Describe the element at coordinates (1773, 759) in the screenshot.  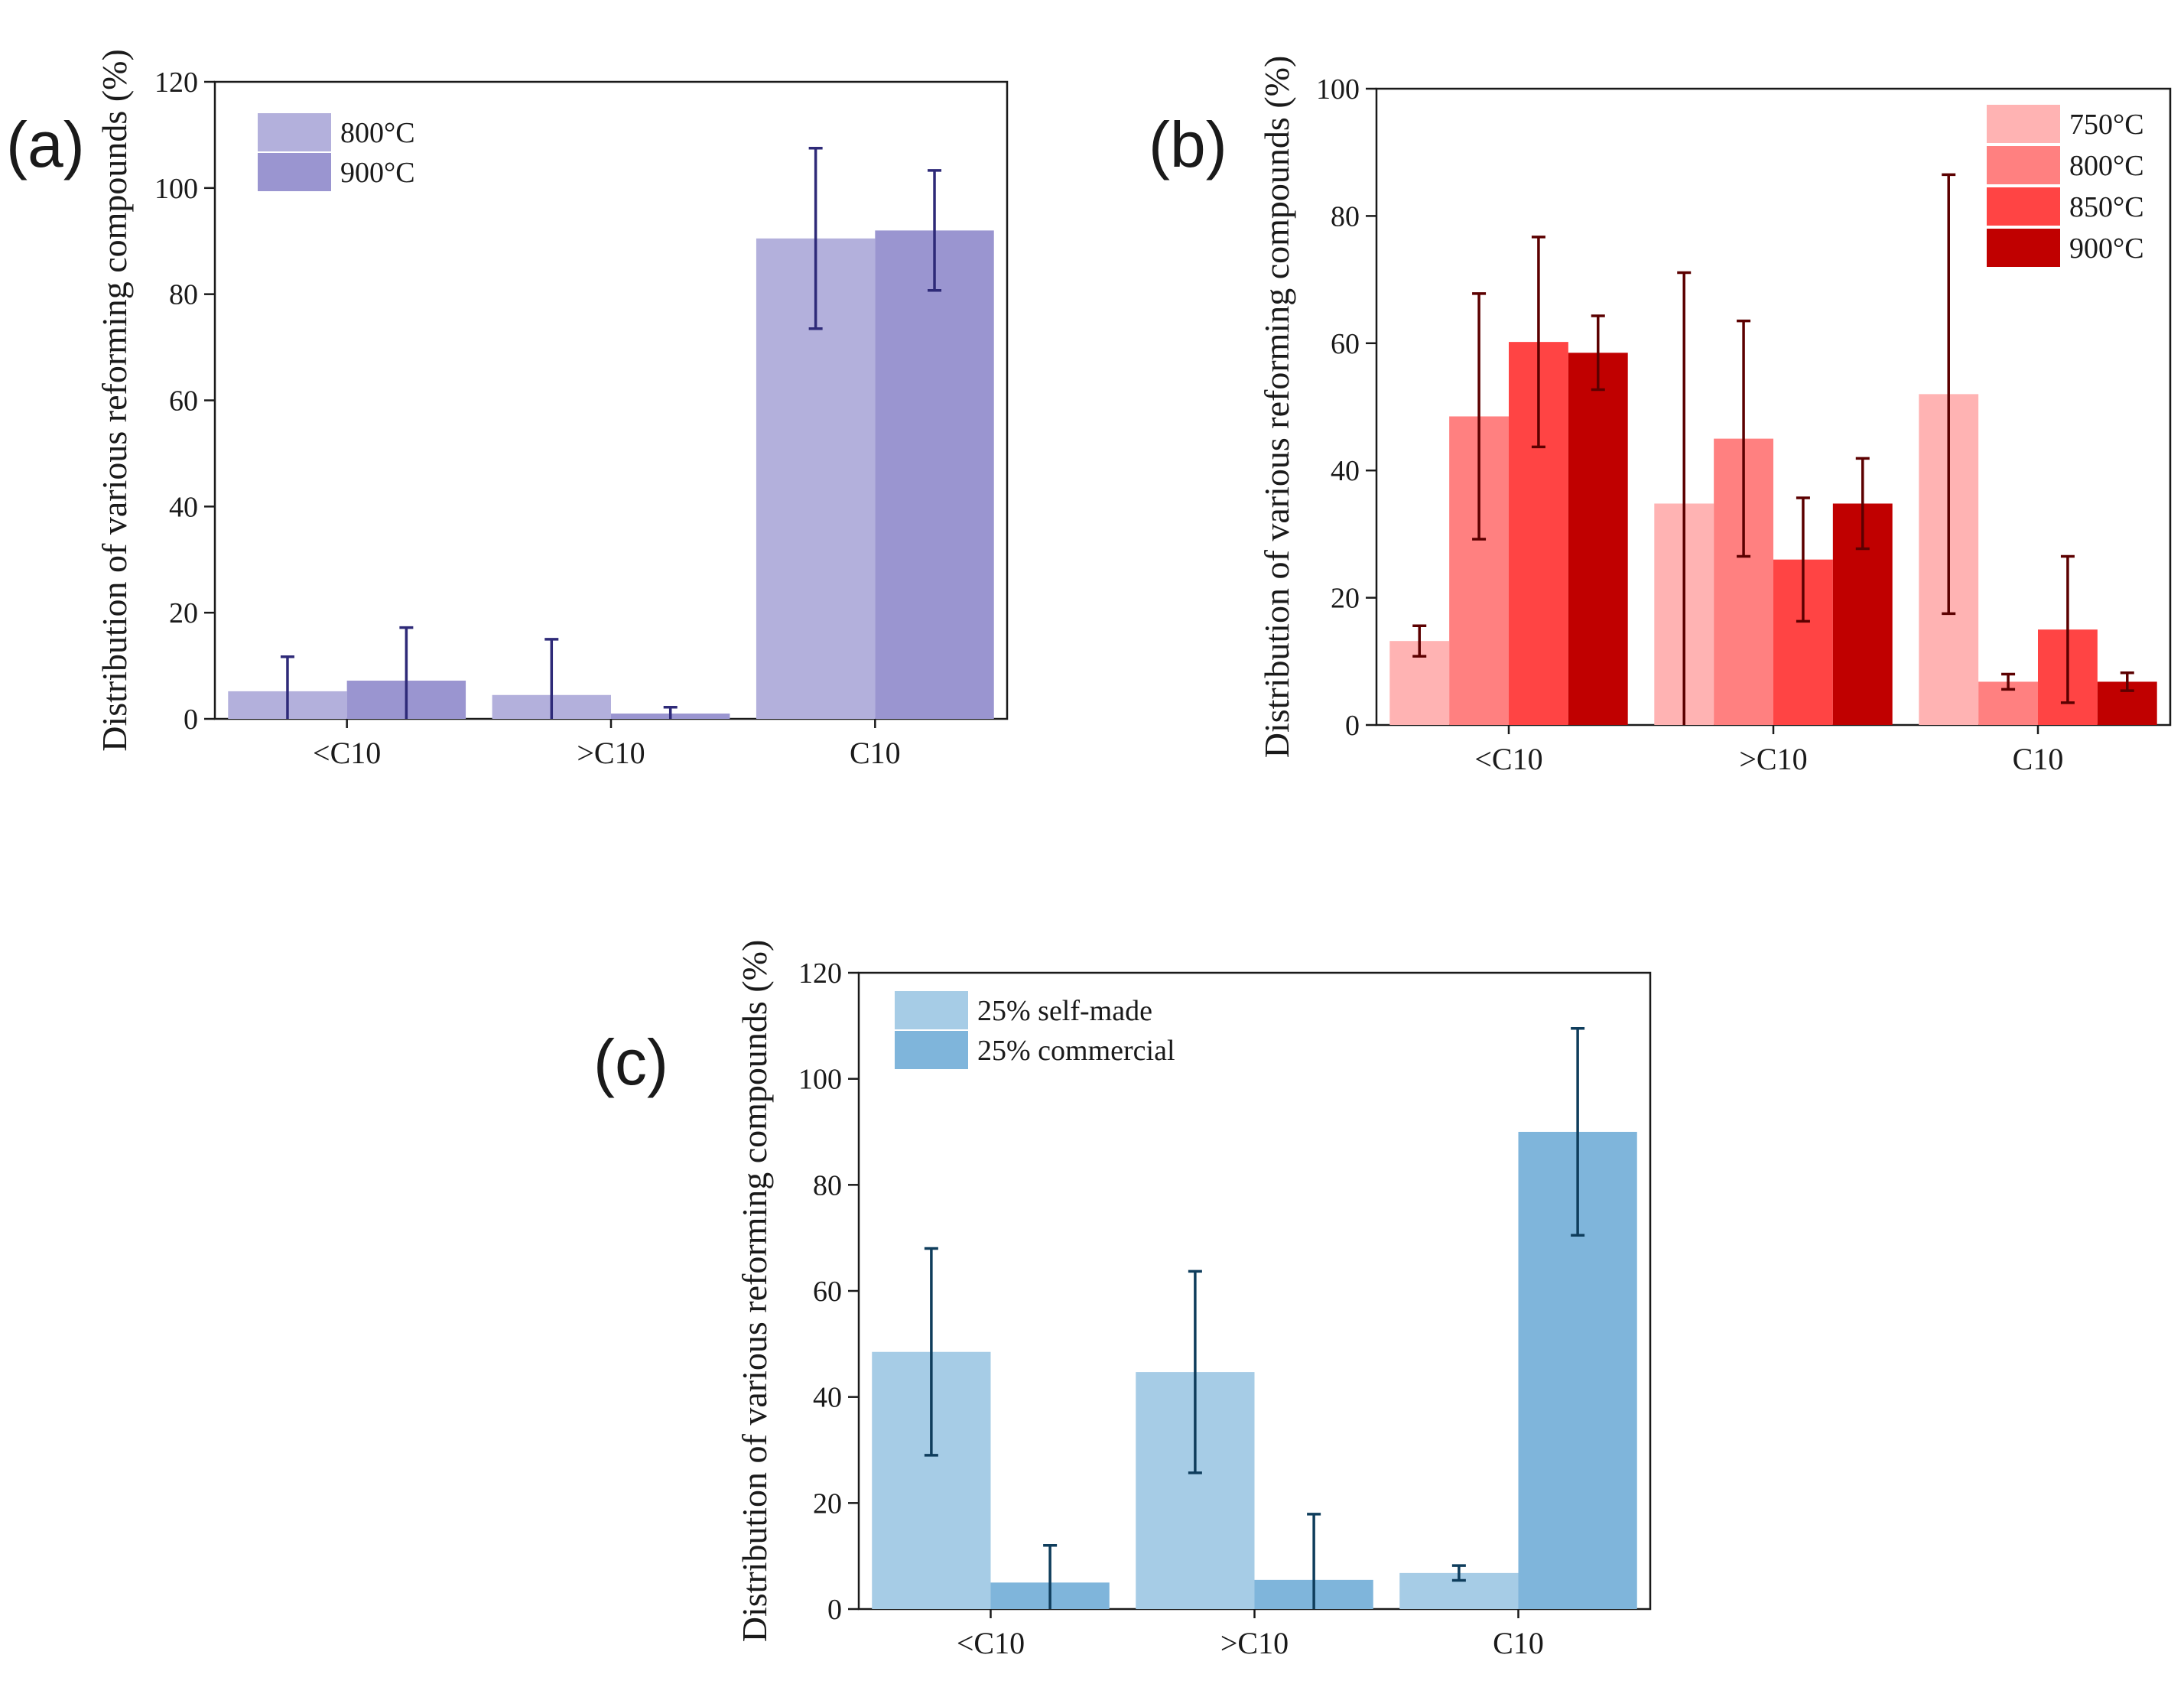
I see `x-category-label-b: >C10` at that location.